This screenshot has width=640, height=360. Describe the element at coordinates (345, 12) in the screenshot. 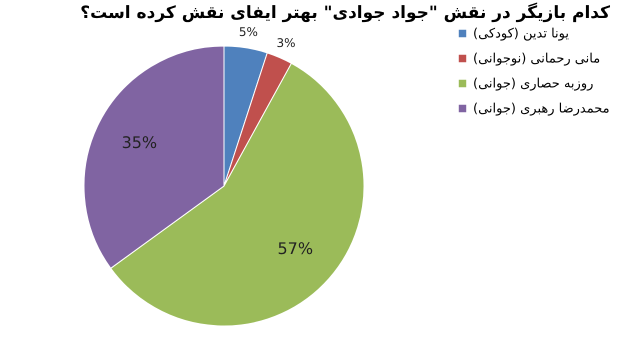

I see `chart-title: کدام بازیگر در نقش "جواد جوادی" بهتر ایفای نقش کرده است؟` at that location.